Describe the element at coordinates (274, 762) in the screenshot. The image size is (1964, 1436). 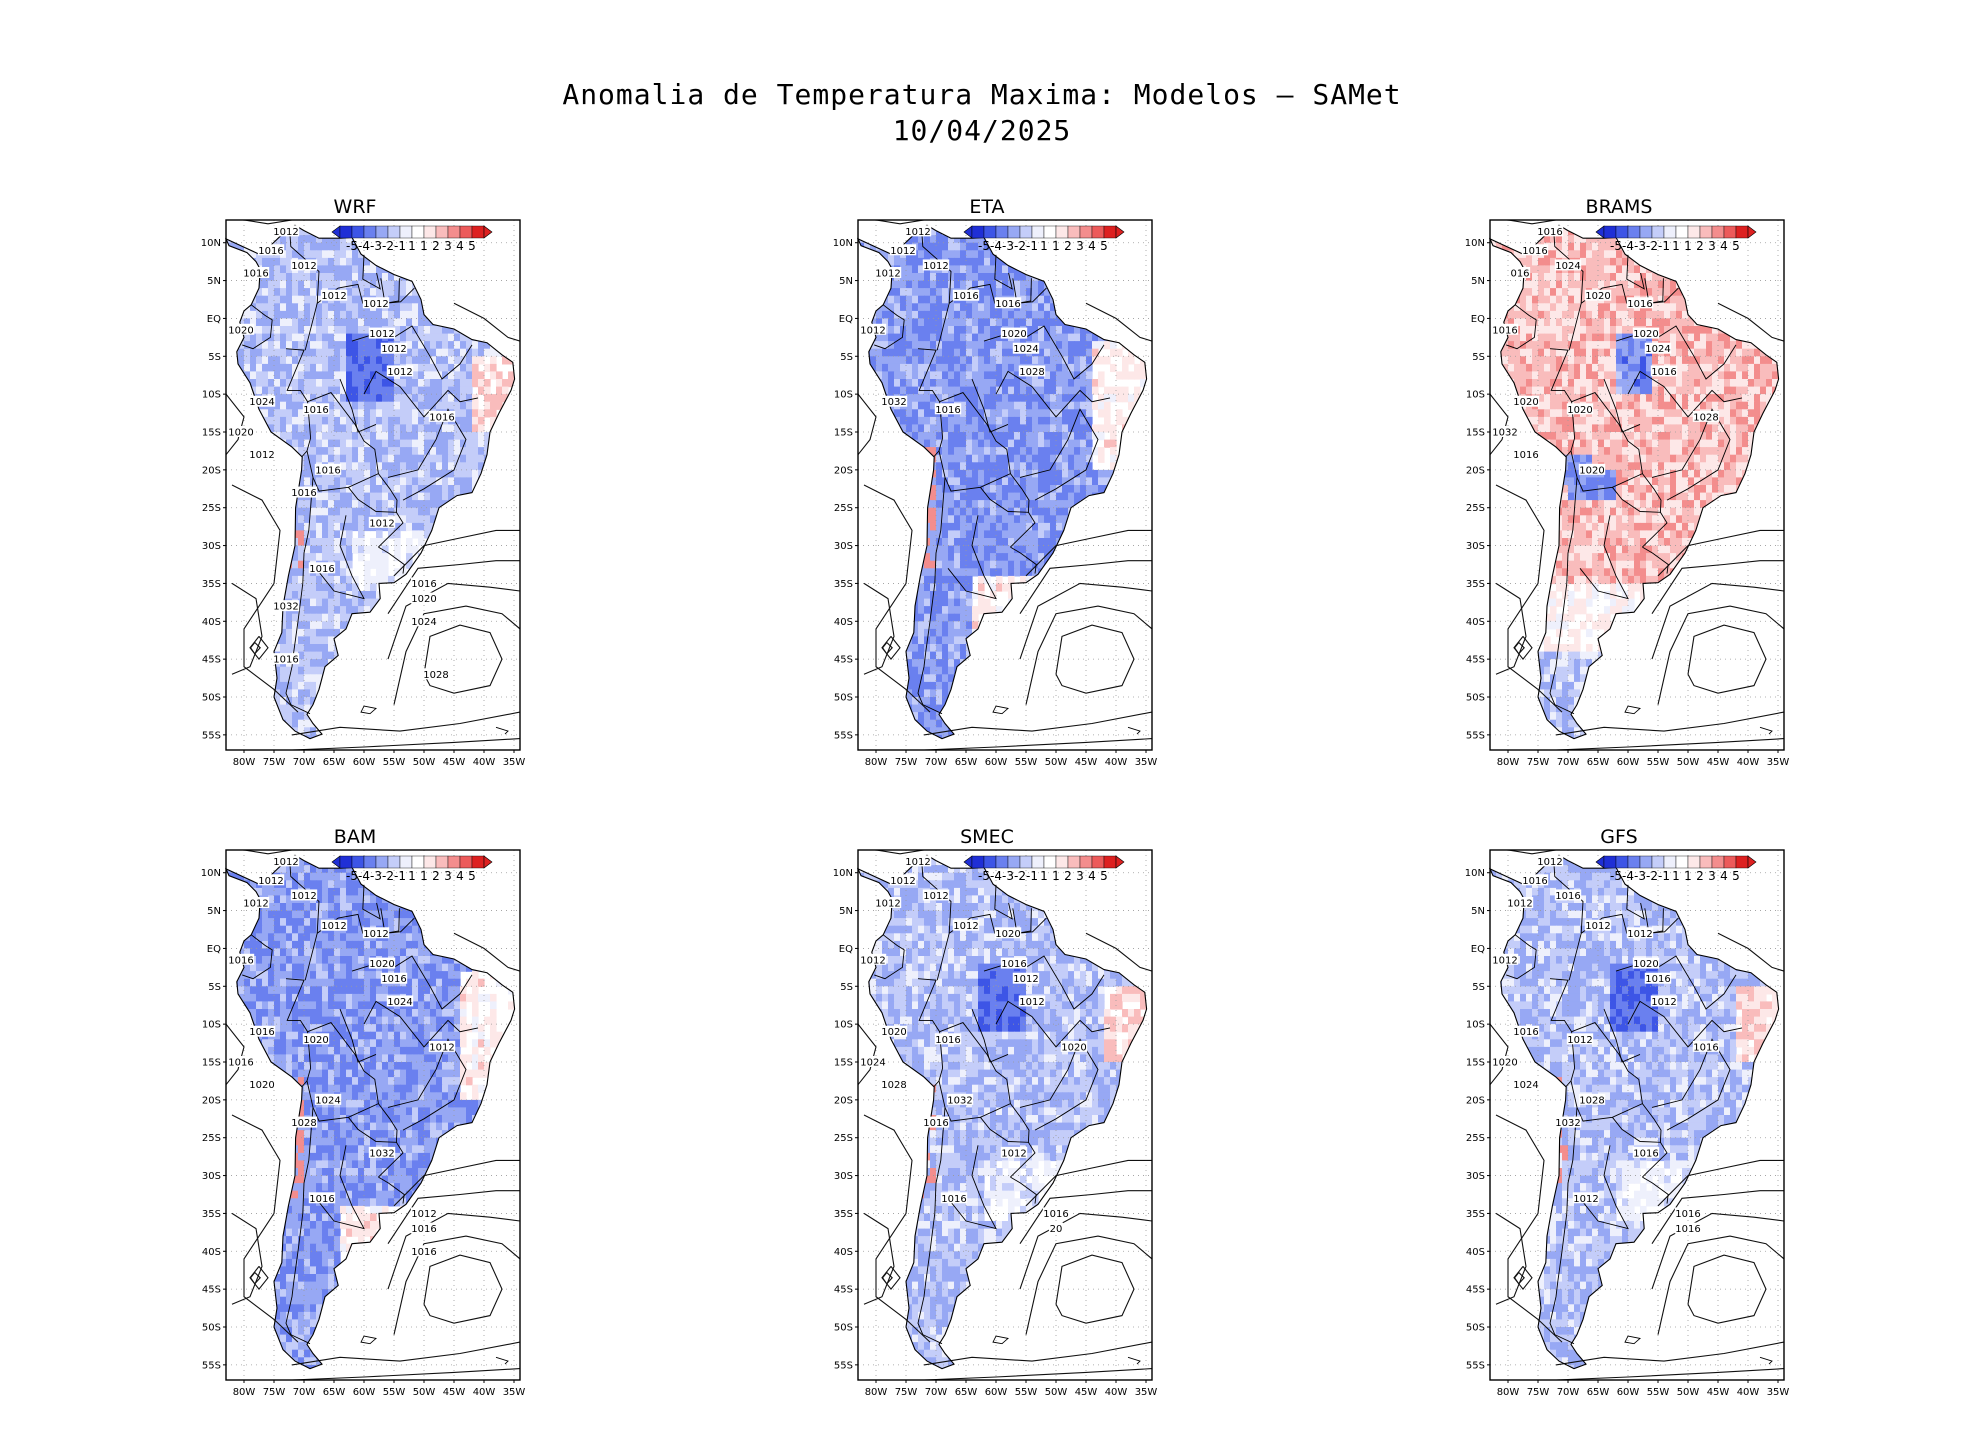
I see `lon-tick-label: 75W` at that location.